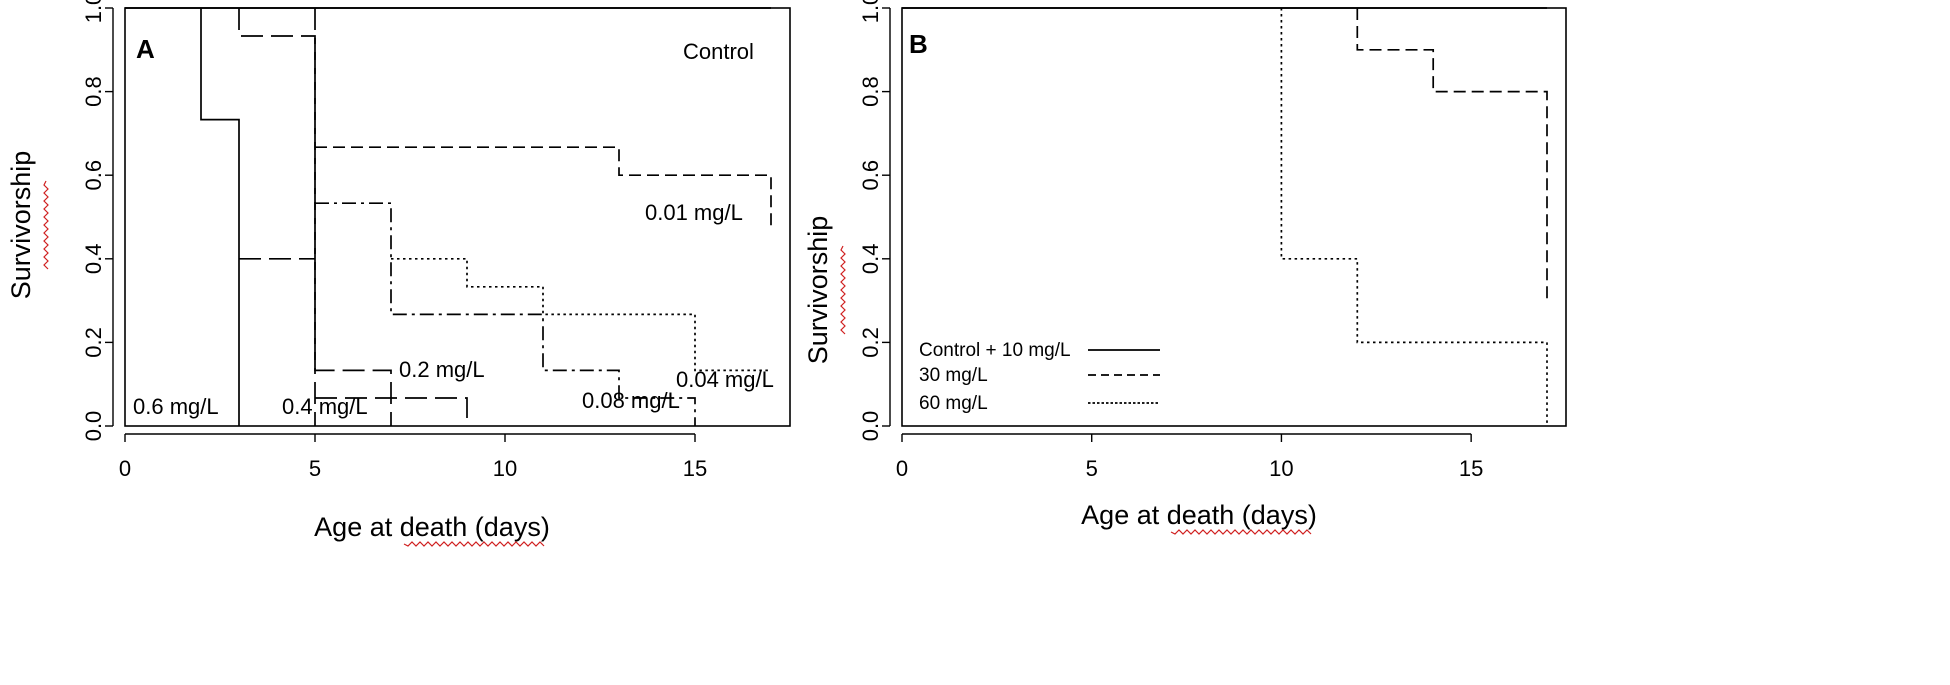  I want to click on series-annotation: 0.6 mg/L, so click(176, 406).